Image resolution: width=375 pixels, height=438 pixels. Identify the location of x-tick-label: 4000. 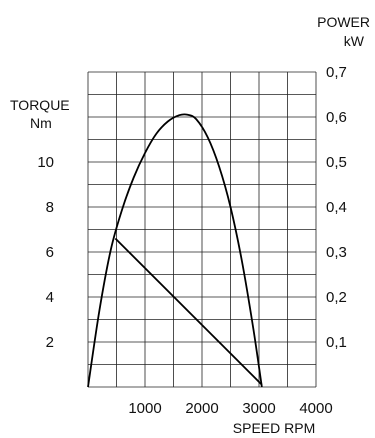
(315, 408).